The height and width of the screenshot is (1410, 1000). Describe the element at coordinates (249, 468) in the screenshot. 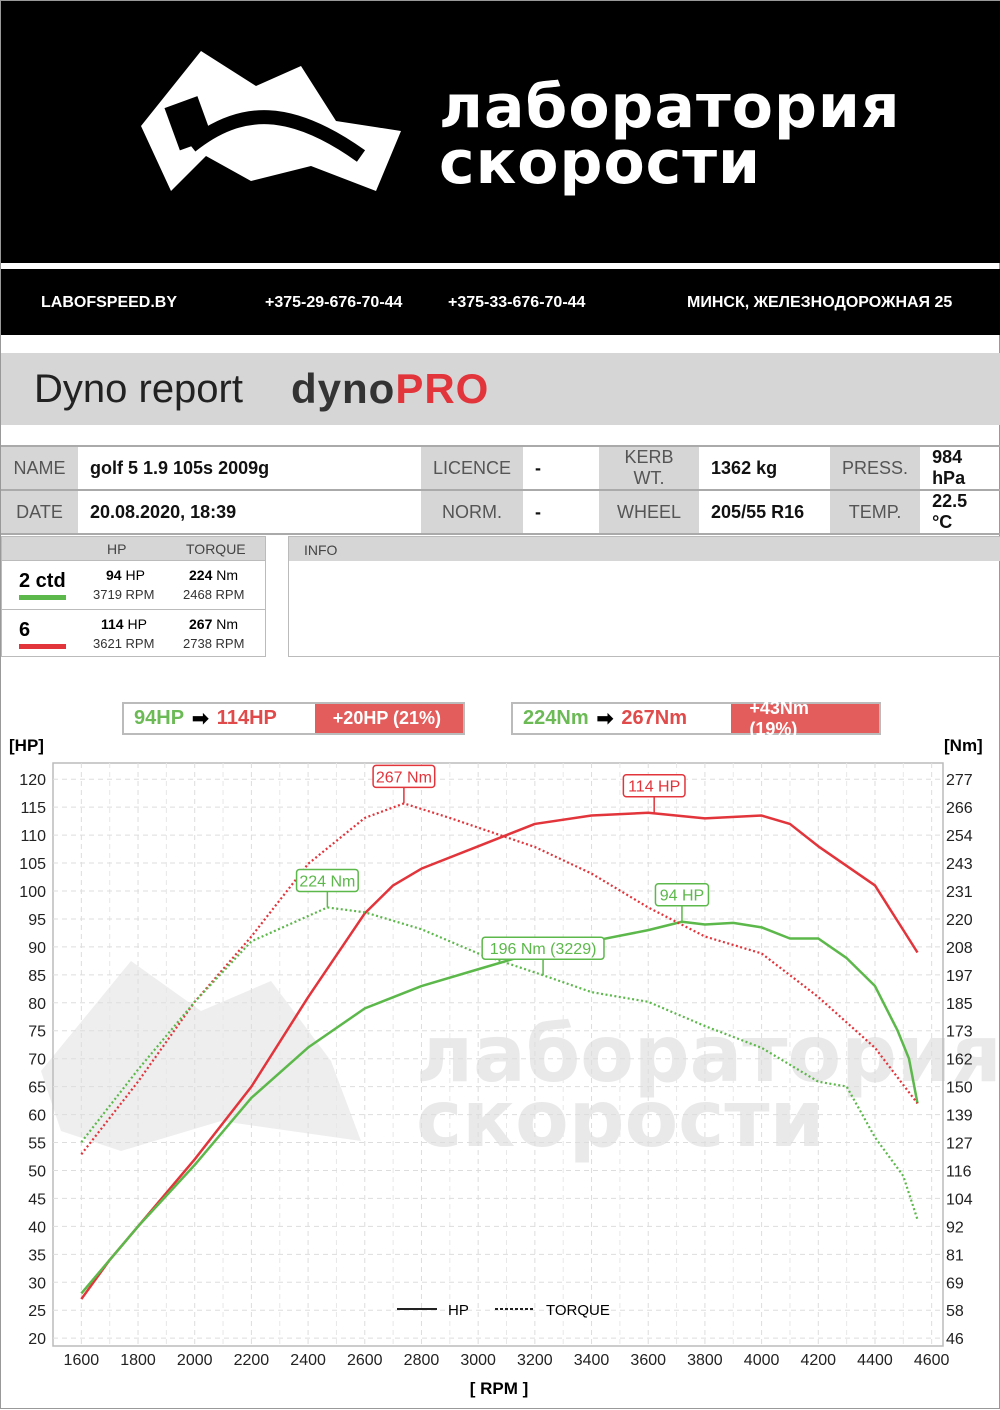

I see `name-value: golf 5 1.9 105s 2009g` at that location.